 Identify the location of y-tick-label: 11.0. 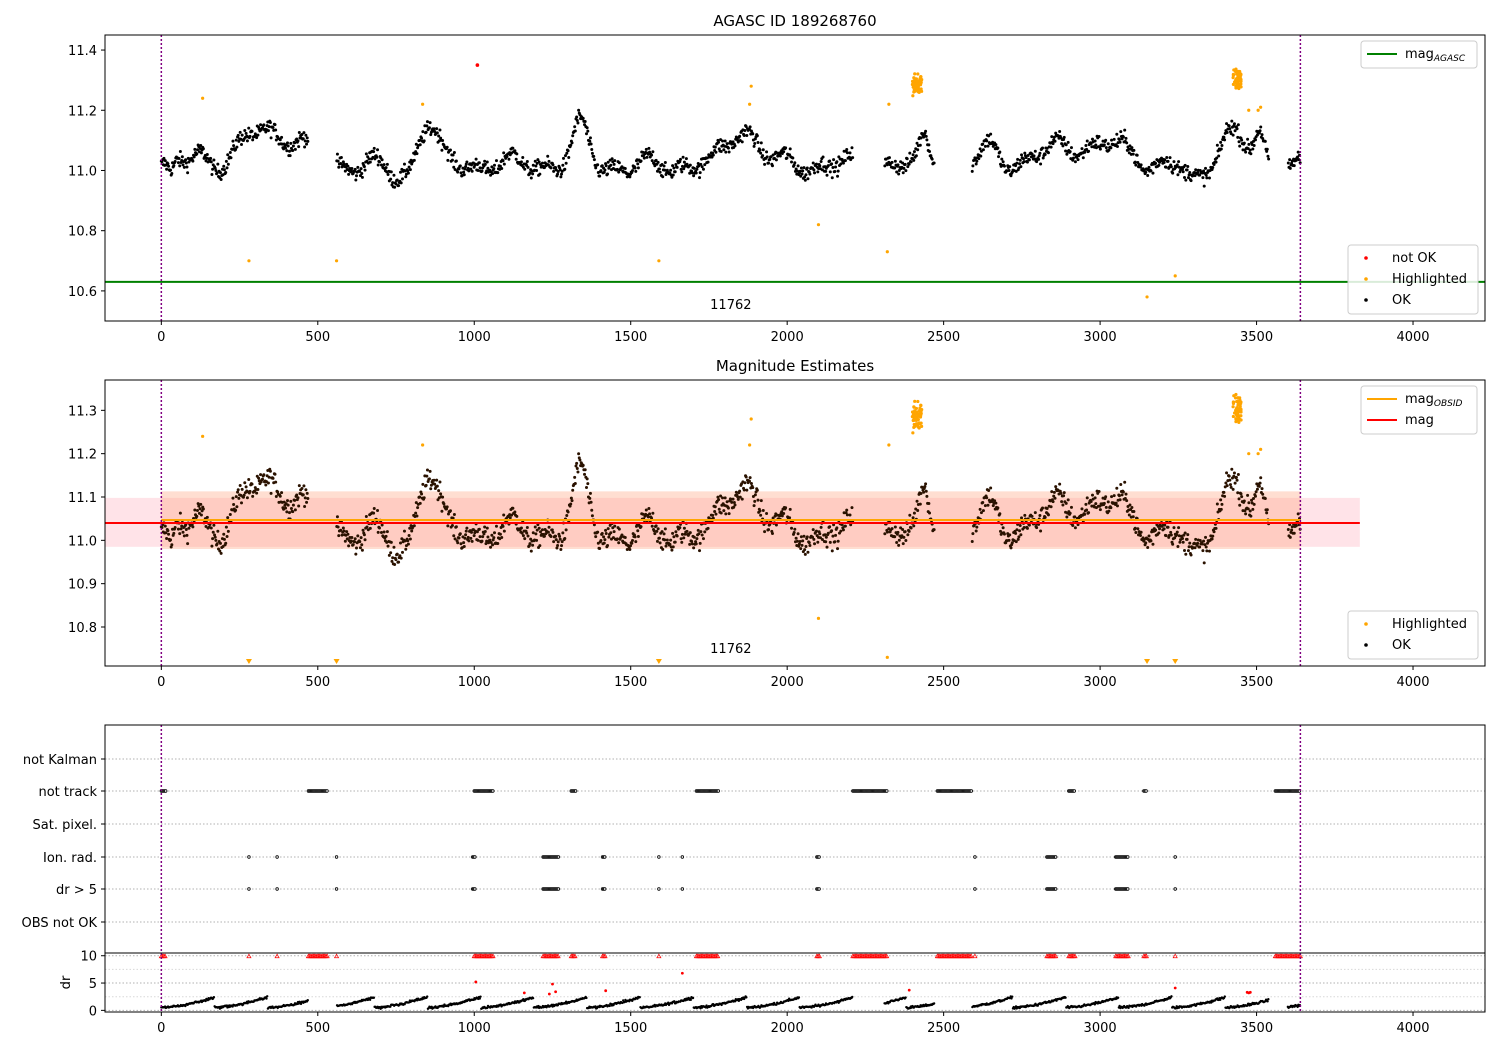
(82, 171).